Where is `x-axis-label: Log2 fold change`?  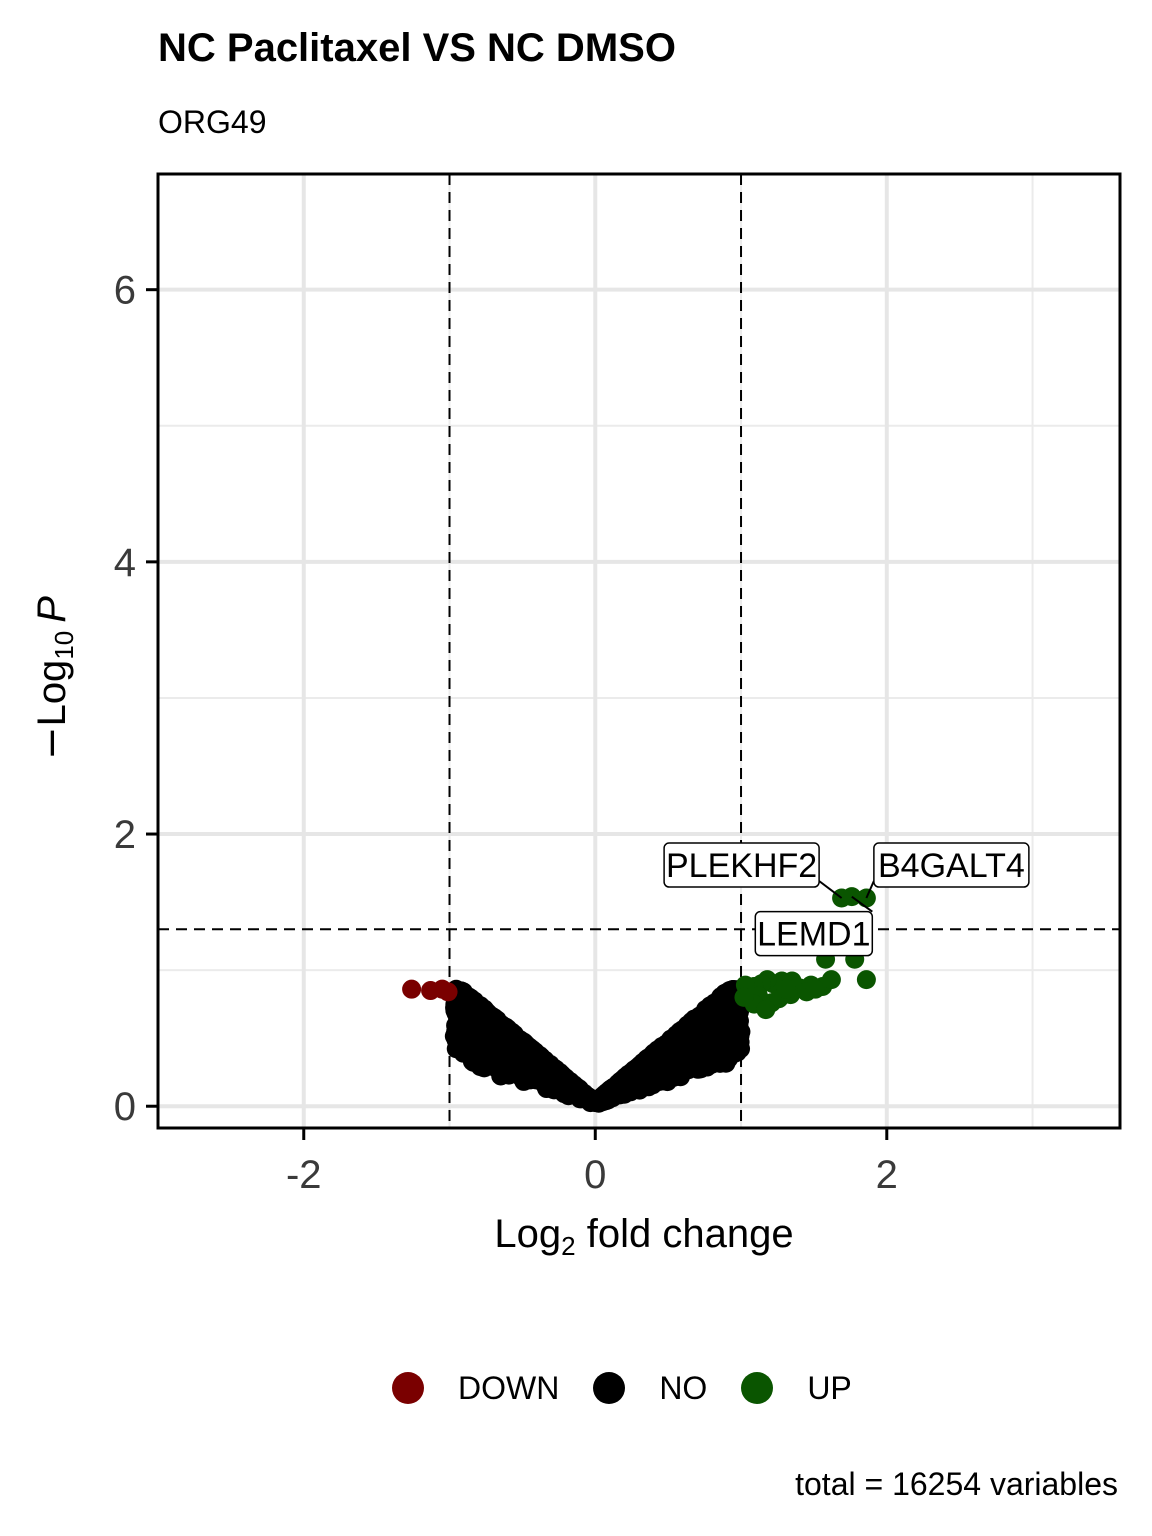
x-axis-label: Log2 fold change is located at coordinates (644, 1235).